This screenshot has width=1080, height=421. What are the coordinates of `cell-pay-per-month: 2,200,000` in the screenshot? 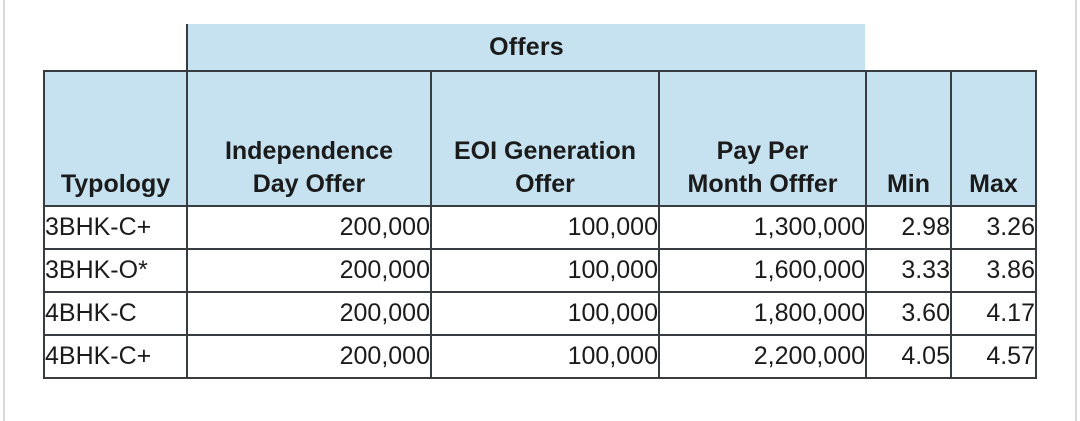 It's located at (762, 356).